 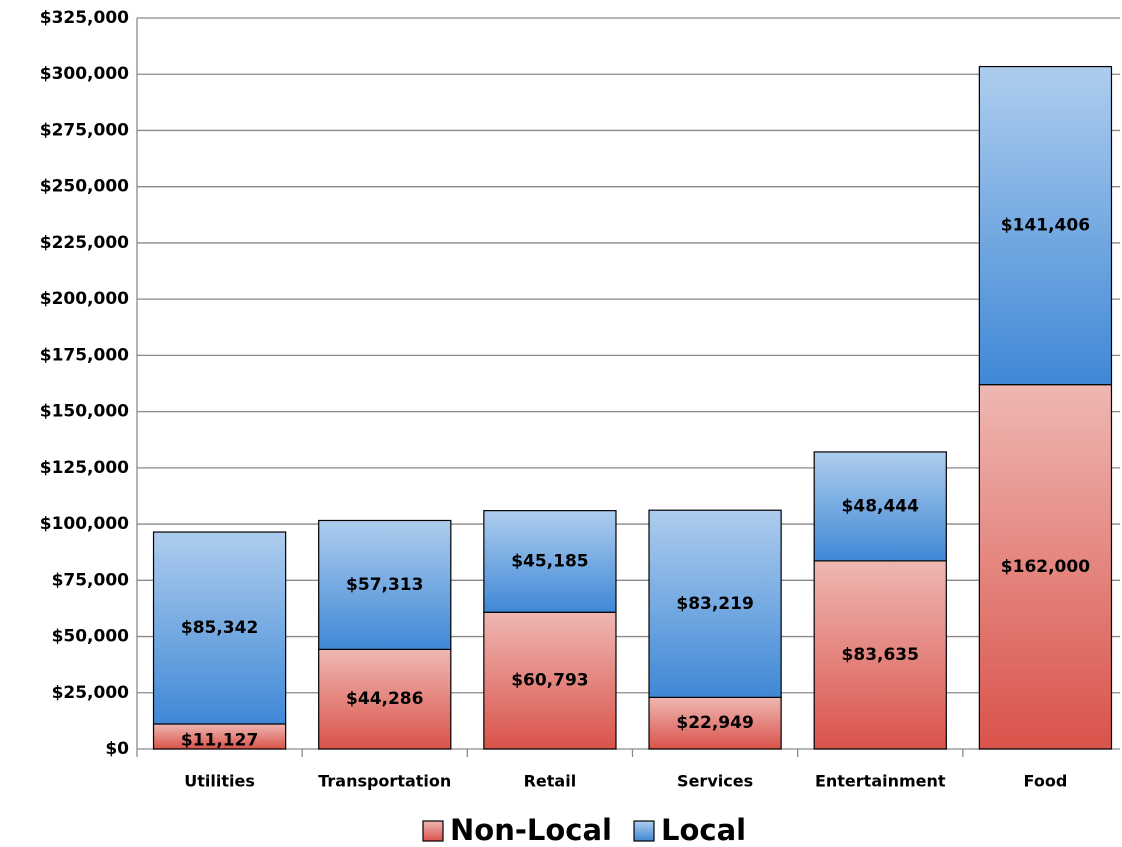 I want to click on legend-label: Local, so click(x=703, y=830).